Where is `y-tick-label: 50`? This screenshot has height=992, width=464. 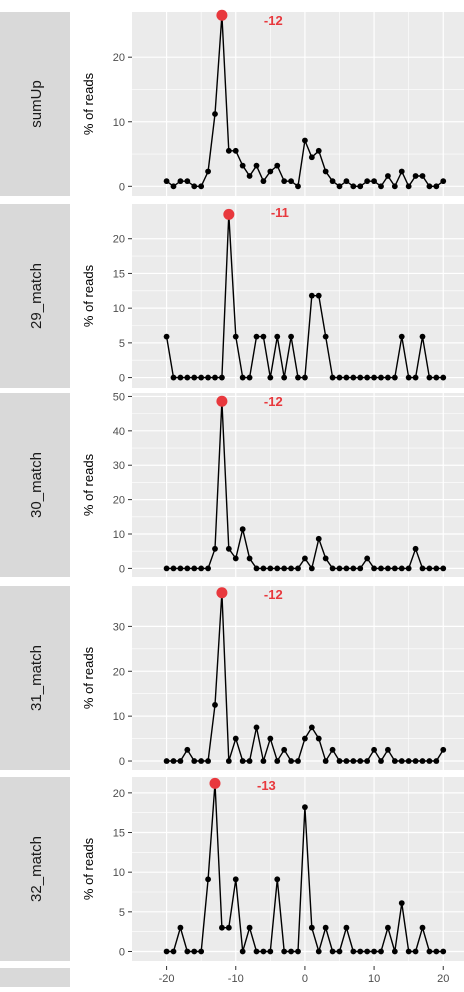
y-tick-label: 50 is located at coordinates (119, 397).